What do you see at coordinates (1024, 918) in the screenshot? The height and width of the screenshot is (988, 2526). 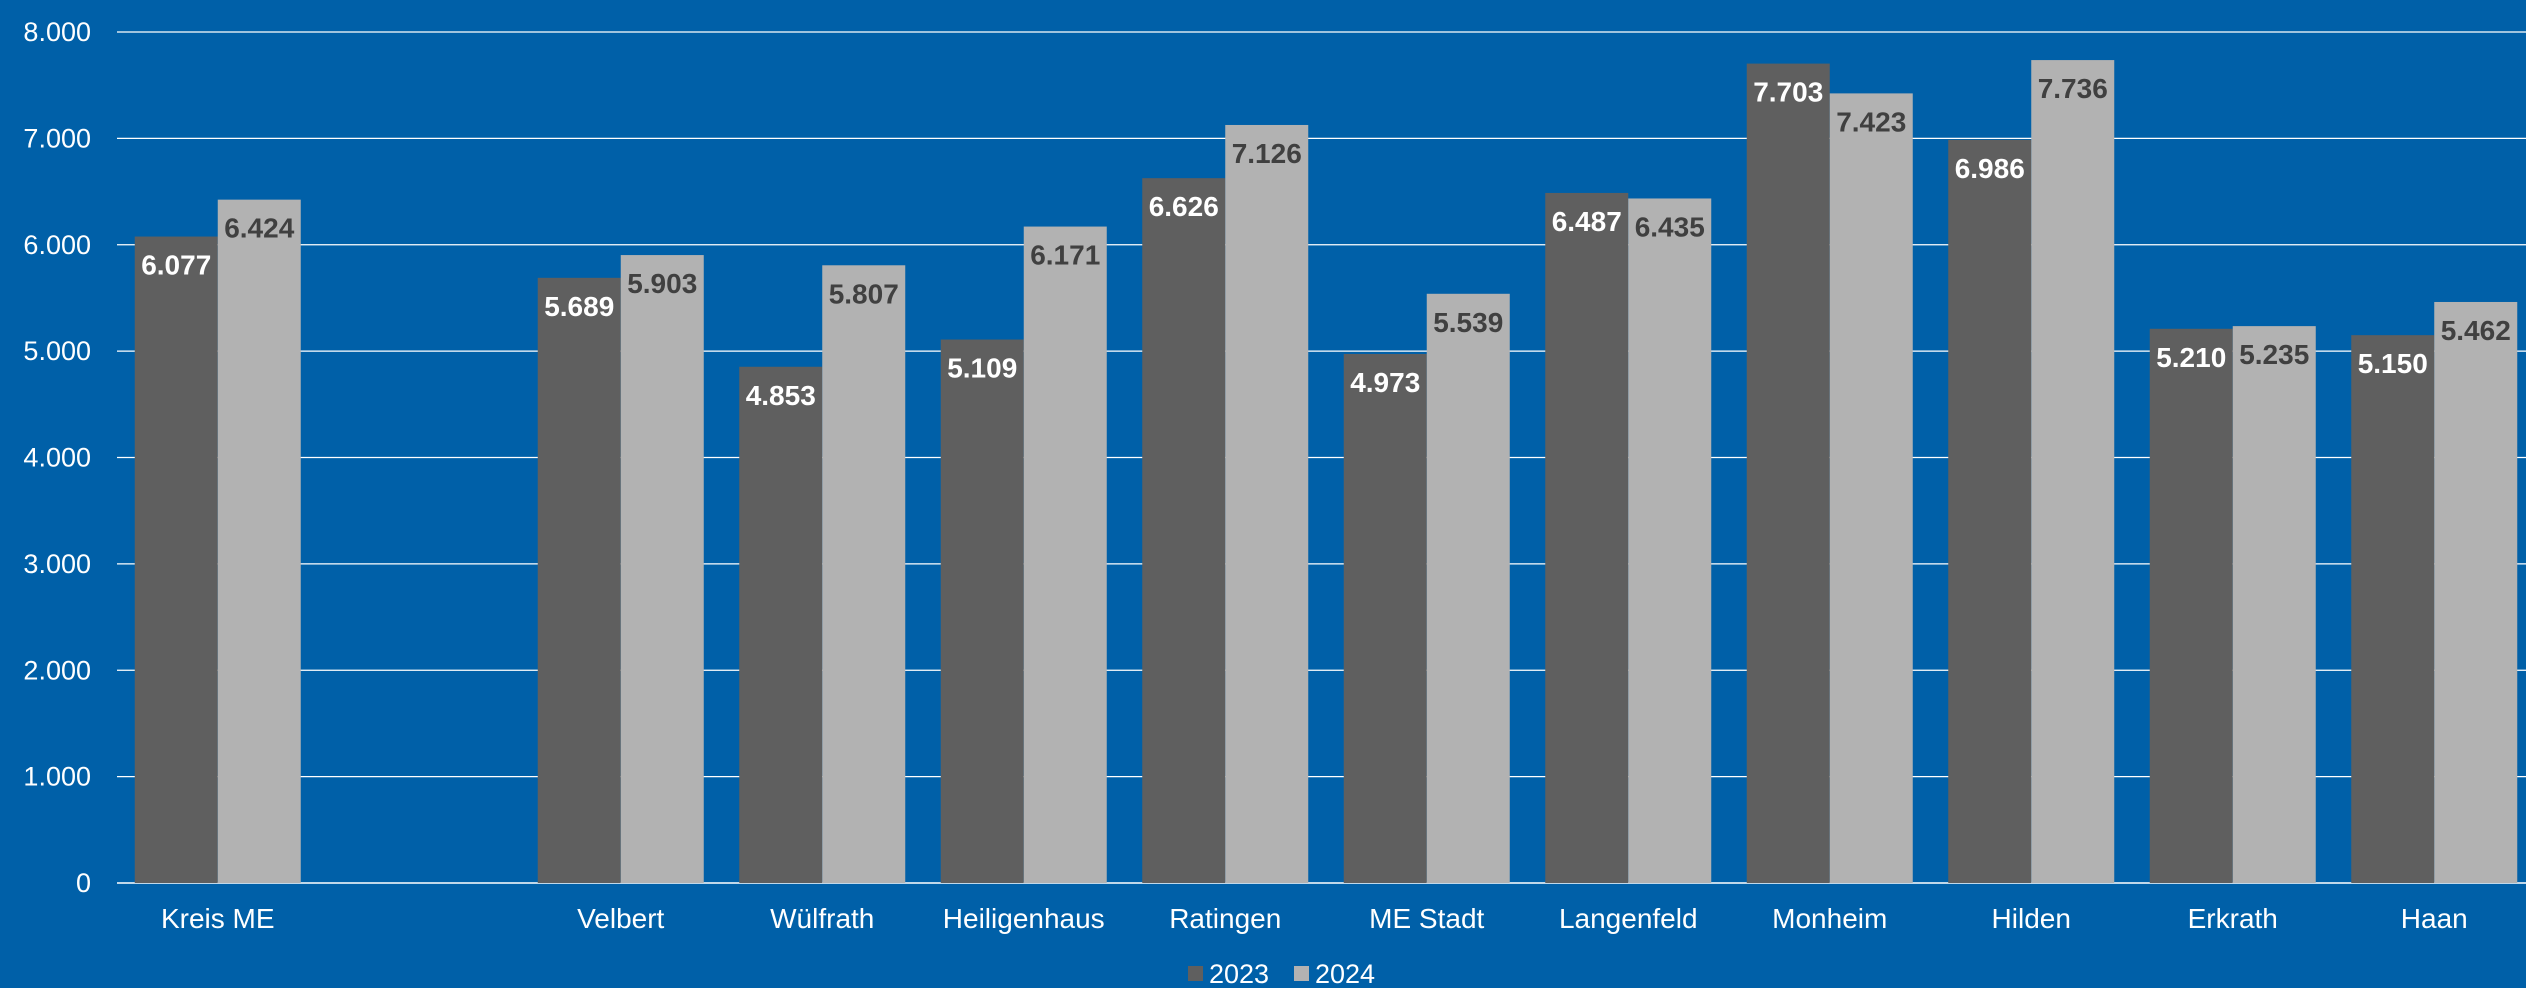 I see `category-label: Heiligenhaus` at bounding box center [1024, 918].